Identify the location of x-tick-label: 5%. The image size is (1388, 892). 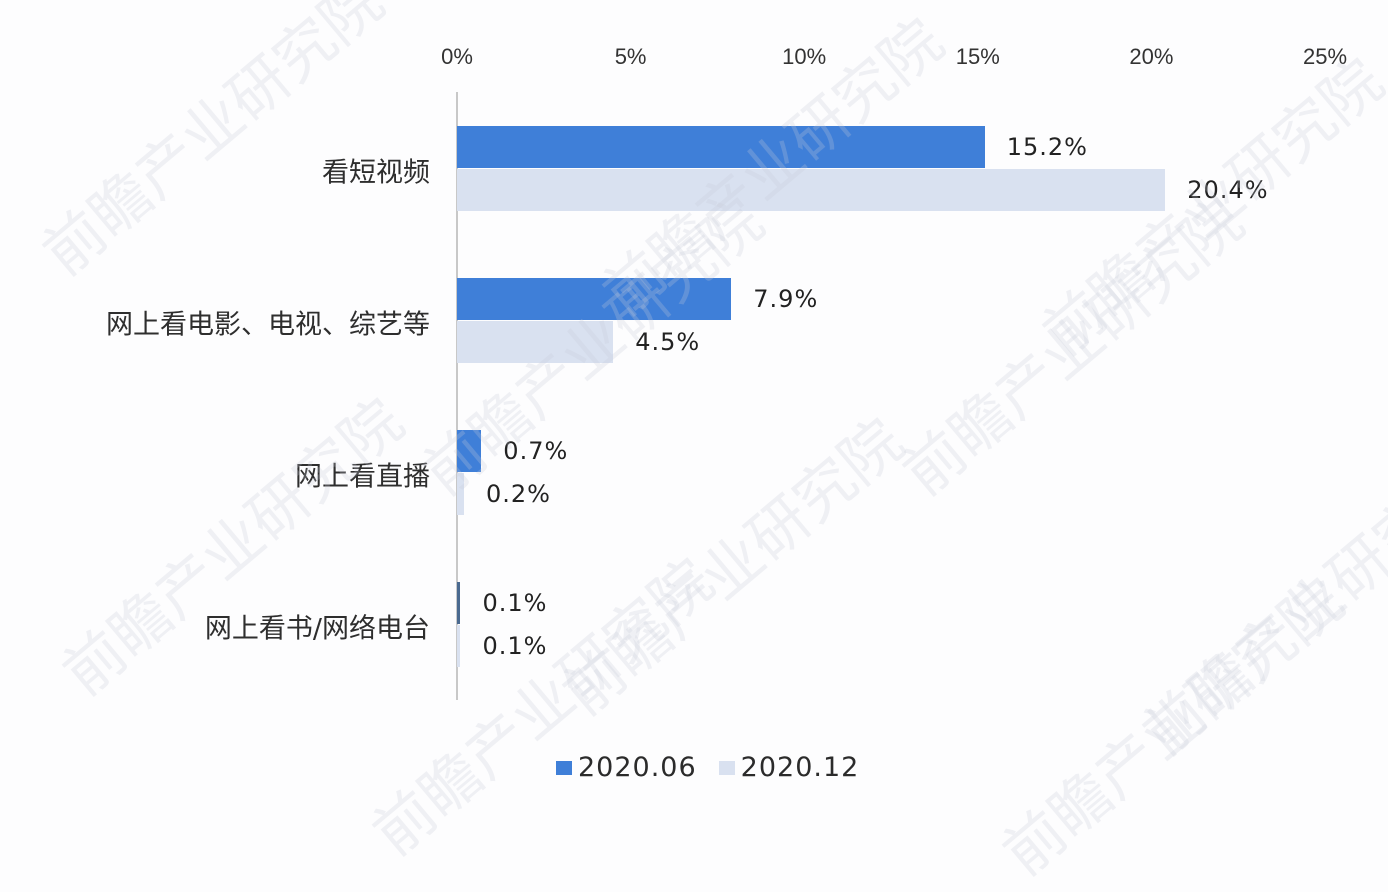
(630, 56).